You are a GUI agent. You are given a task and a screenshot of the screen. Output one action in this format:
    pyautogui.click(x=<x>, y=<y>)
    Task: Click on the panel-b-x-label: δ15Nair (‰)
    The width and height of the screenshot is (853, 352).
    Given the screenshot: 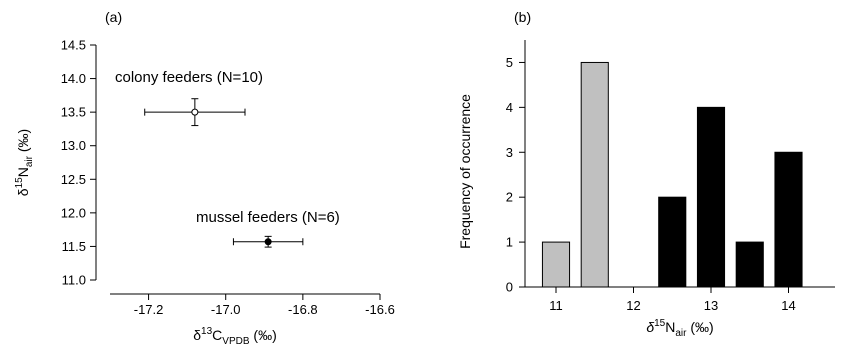 What is the action you would take?
    pyautogui.click(x=679, y=328)
    